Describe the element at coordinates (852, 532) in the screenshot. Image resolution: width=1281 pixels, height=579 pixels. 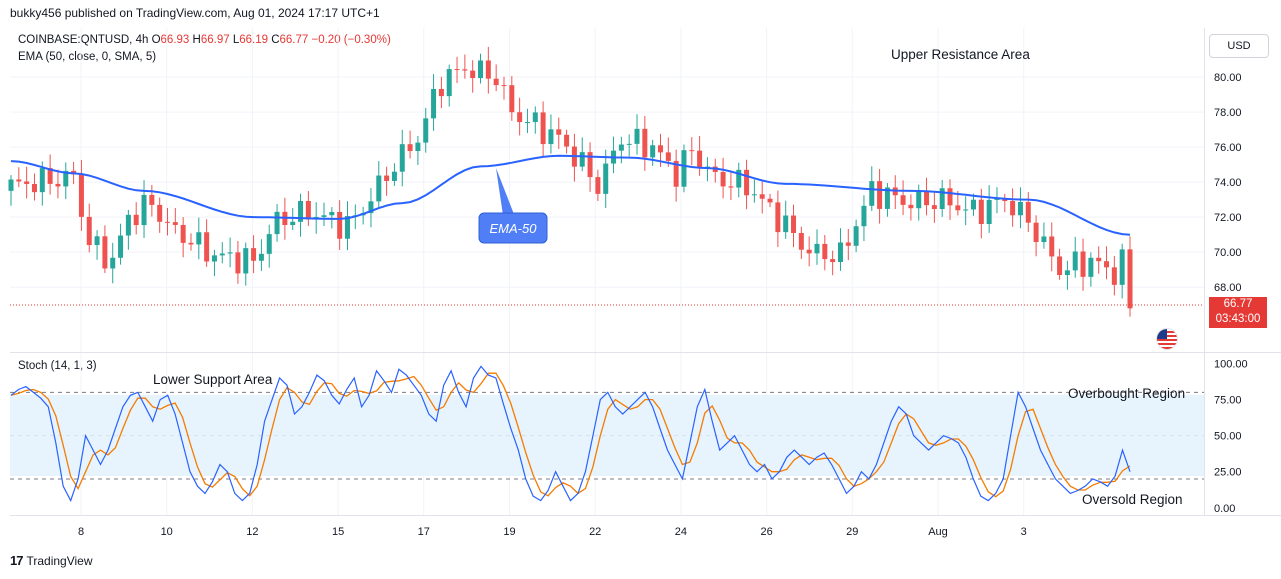
I see `x-tick-label: 29` at that location.